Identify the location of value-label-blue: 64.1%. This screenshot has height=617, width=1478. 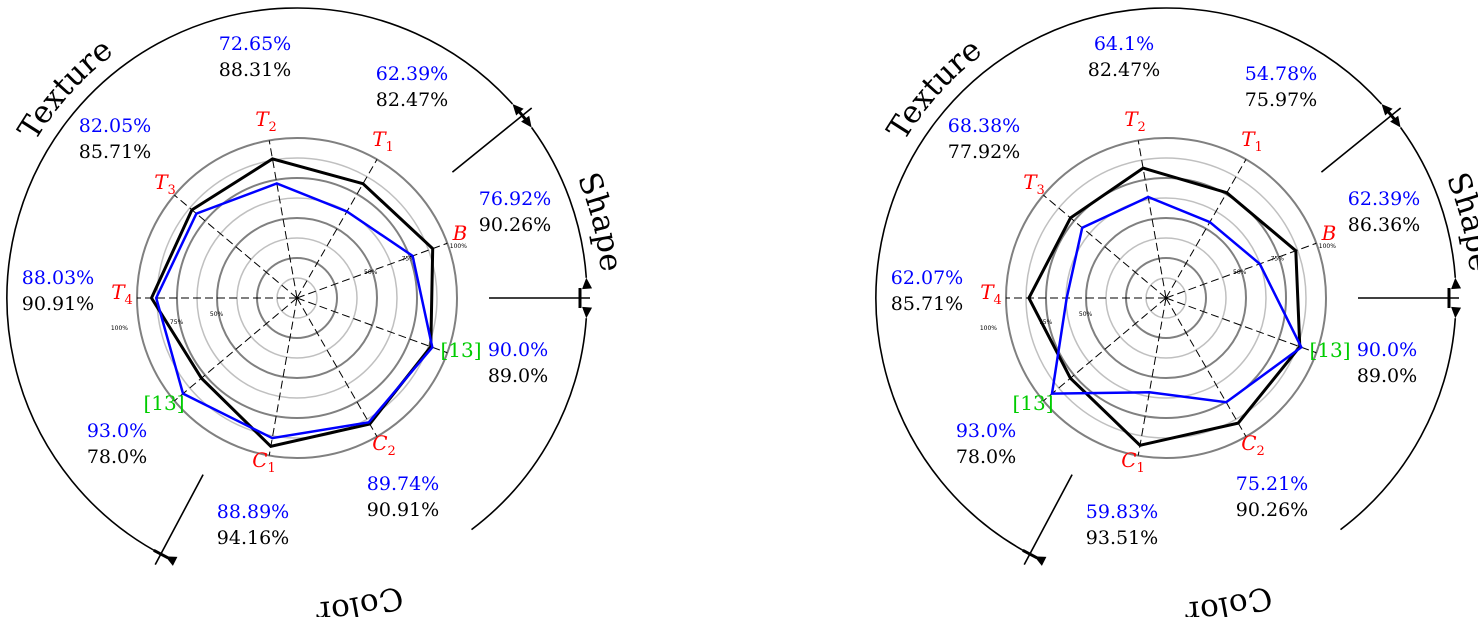
(1124, 44).